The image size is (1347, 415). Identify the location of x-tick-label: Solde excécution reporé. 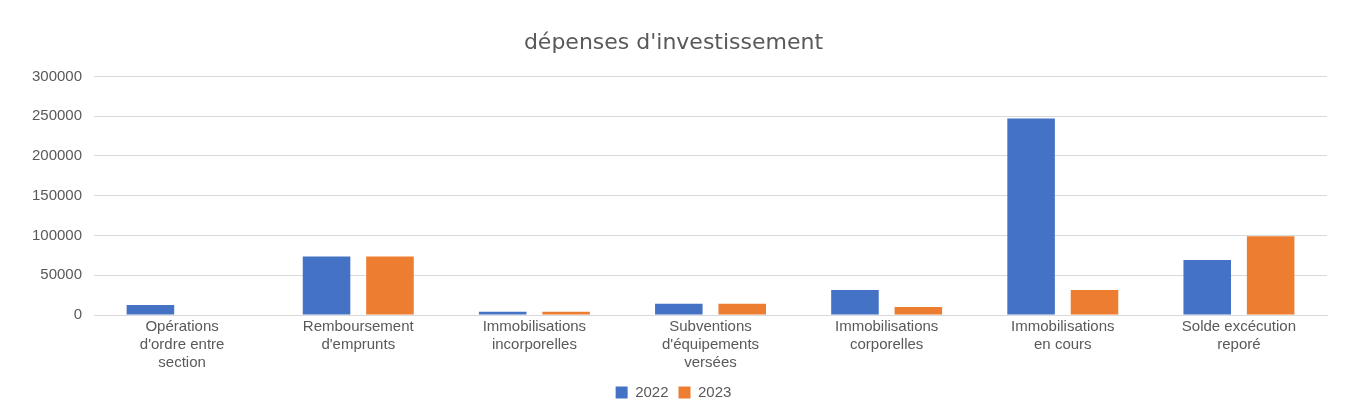
(1239, 335).